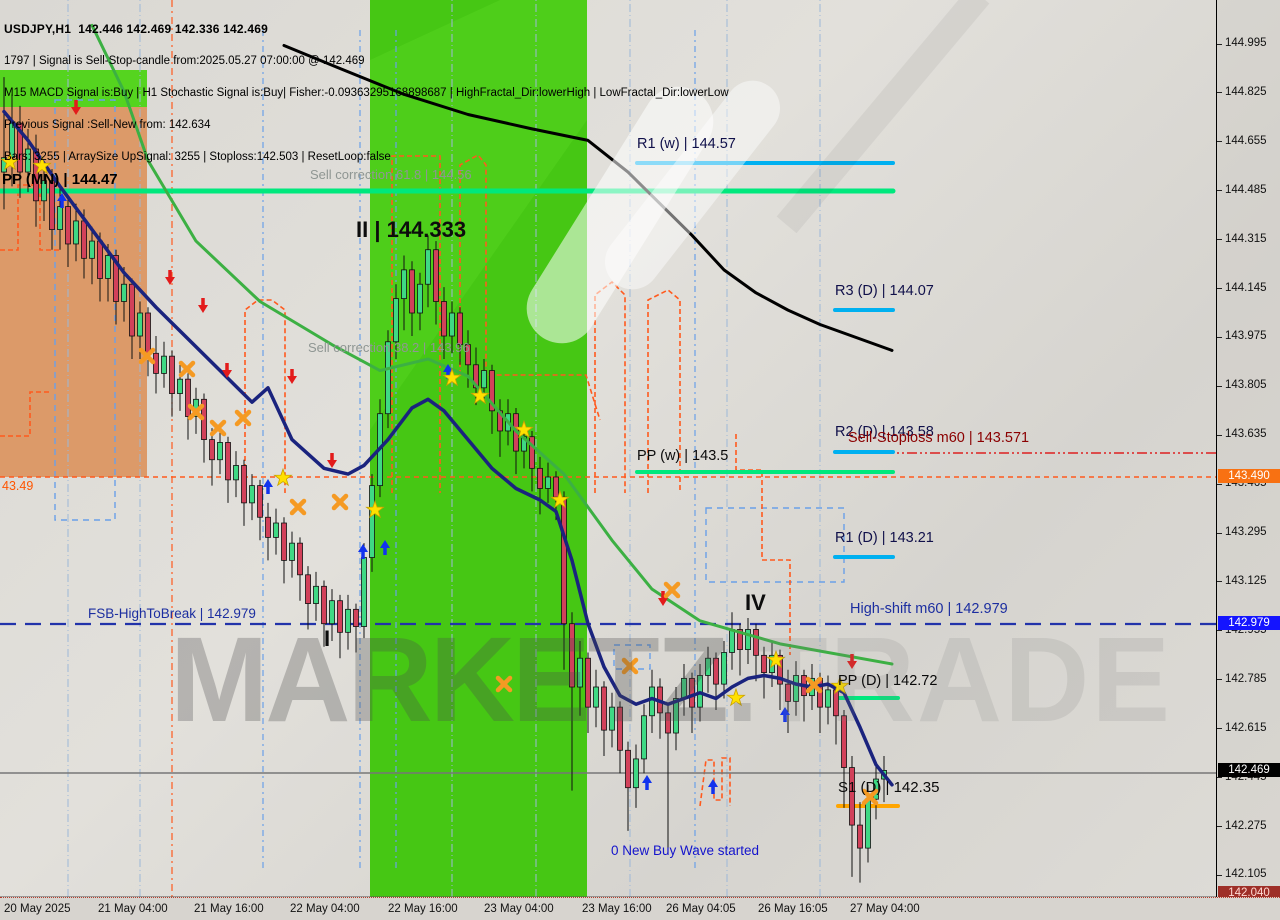 The width and height of the screenshot is (1280, 920). I want to click on price-tick-label: 142.785, so click(1246, 678).